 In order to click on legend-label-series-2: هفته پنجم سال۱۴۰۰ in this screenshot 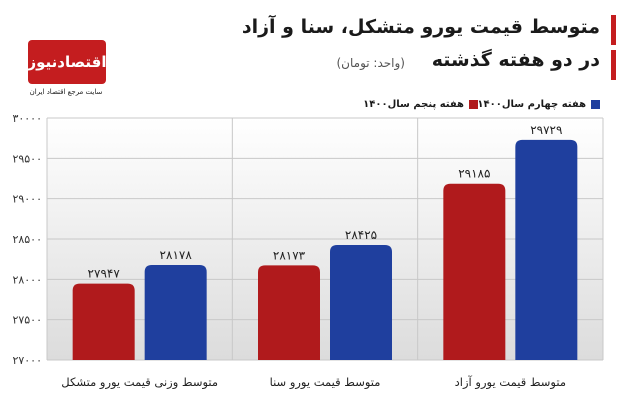, I will do `click(413, 104)`.